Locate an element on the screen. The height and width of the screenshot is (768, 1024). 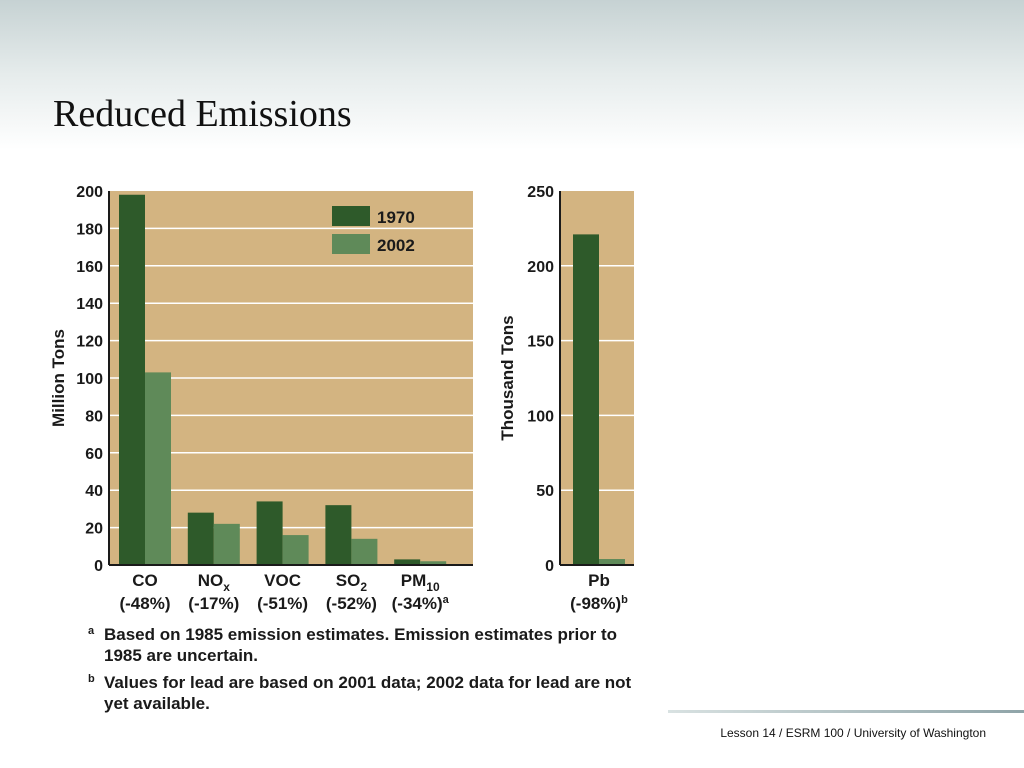
slide-title: Reduced Emissions is located at coordinates (202, 114).